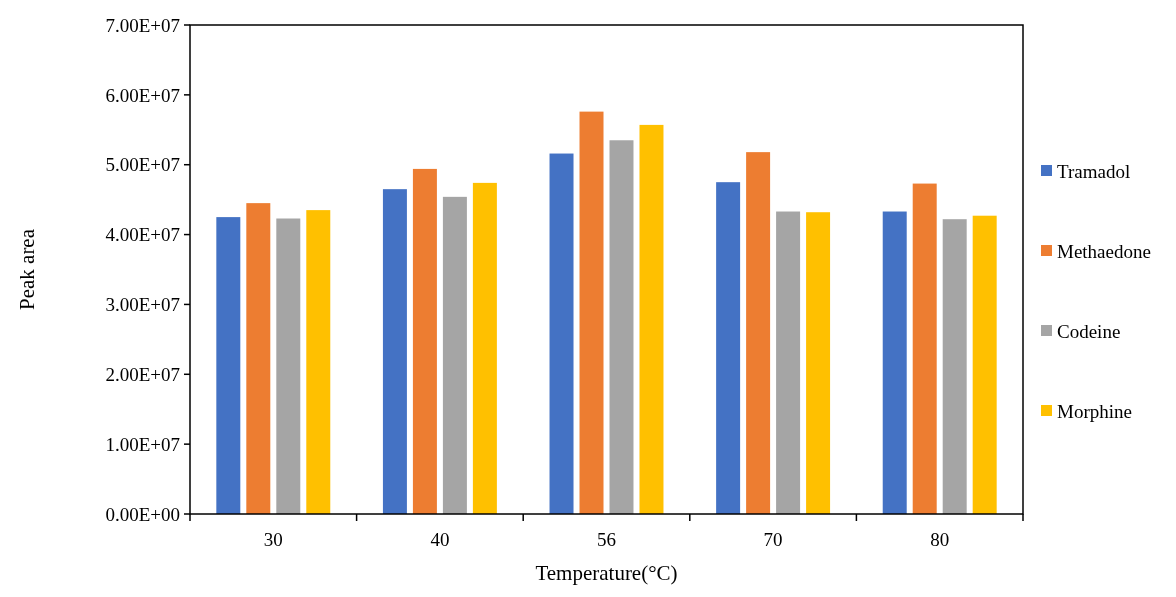 The height and width of the screenshot is (597, 1176). What do you see at coordinates (142, 25) in the screenshot?
I see `y-tick-label: 7.00E+07` at bounding box center [142, 25].